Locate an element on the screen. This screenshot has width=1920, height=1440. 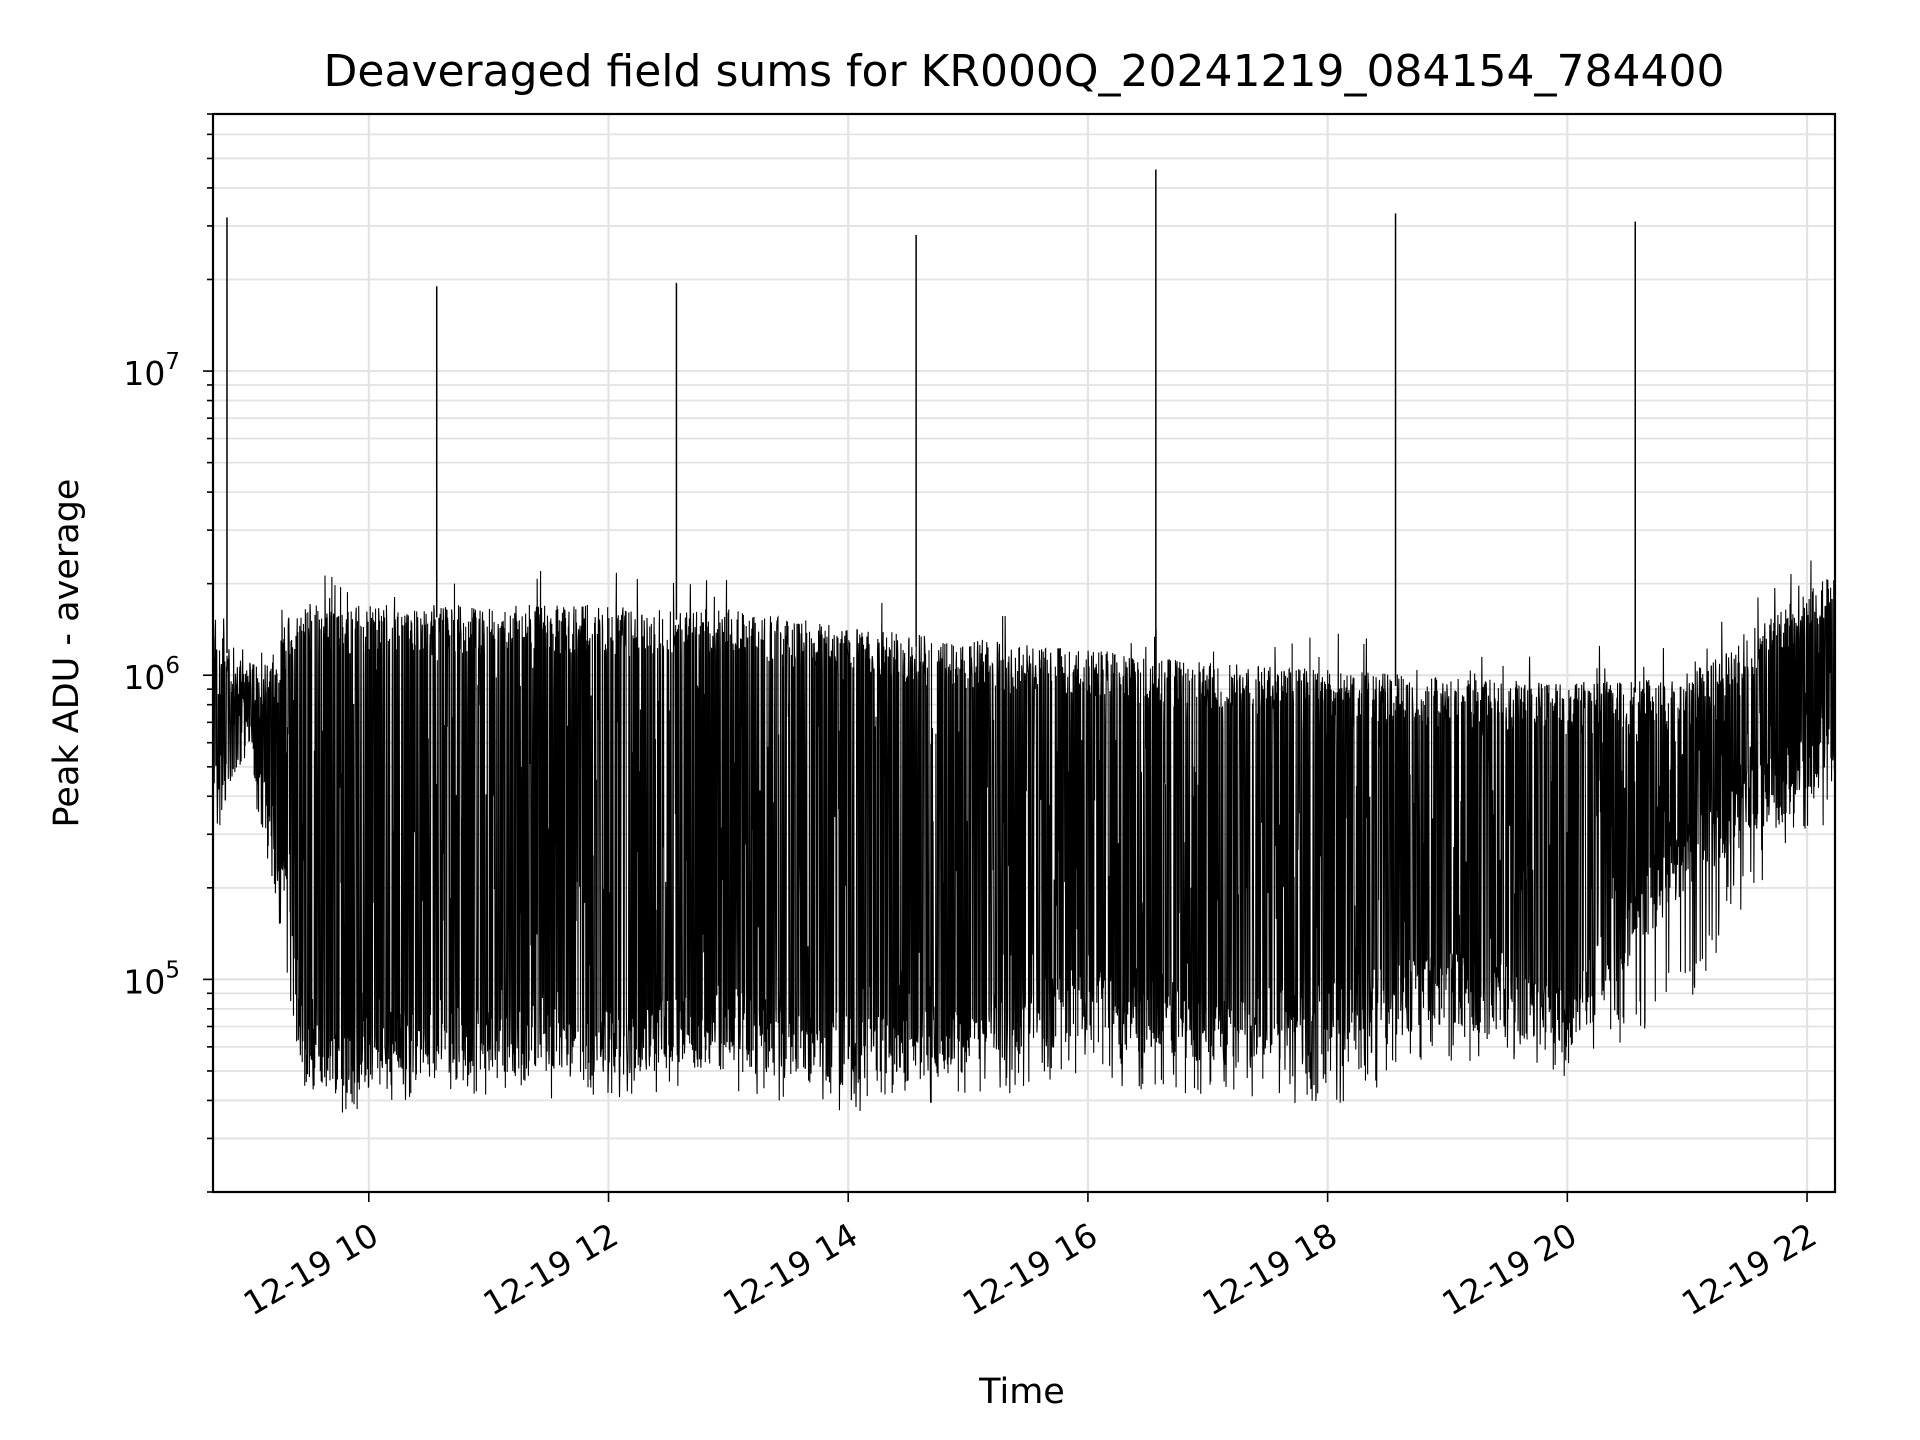
y-axis-label: Peak ADU - average is located at coordinates (67, 653).